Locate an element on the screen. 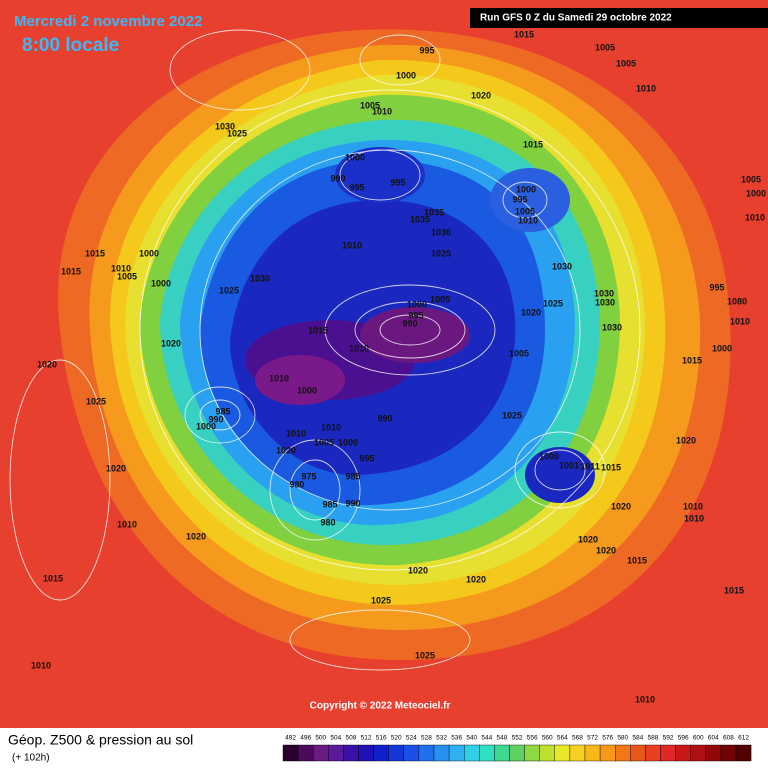 The height and width of the screenshot is (773, 768). scale-label: 560 is located at coordinates (547, 738).